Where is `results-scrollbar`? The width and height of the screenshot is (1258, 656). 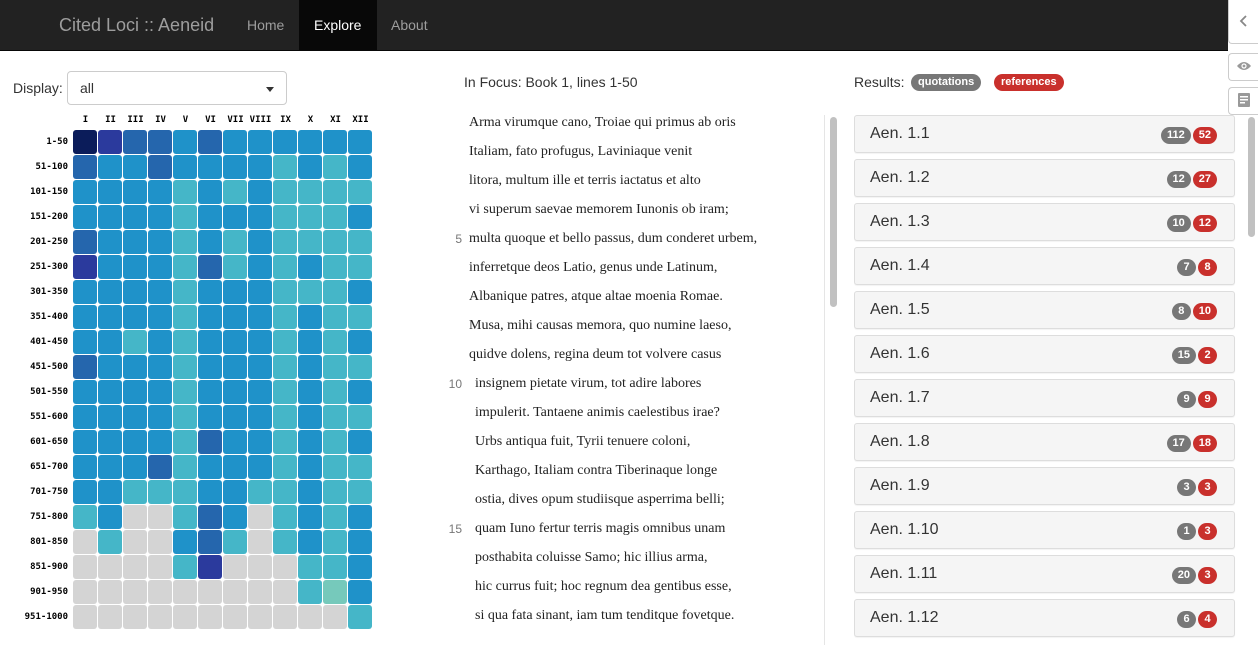
results-scrollbar is located at coordinates (1251, 385).